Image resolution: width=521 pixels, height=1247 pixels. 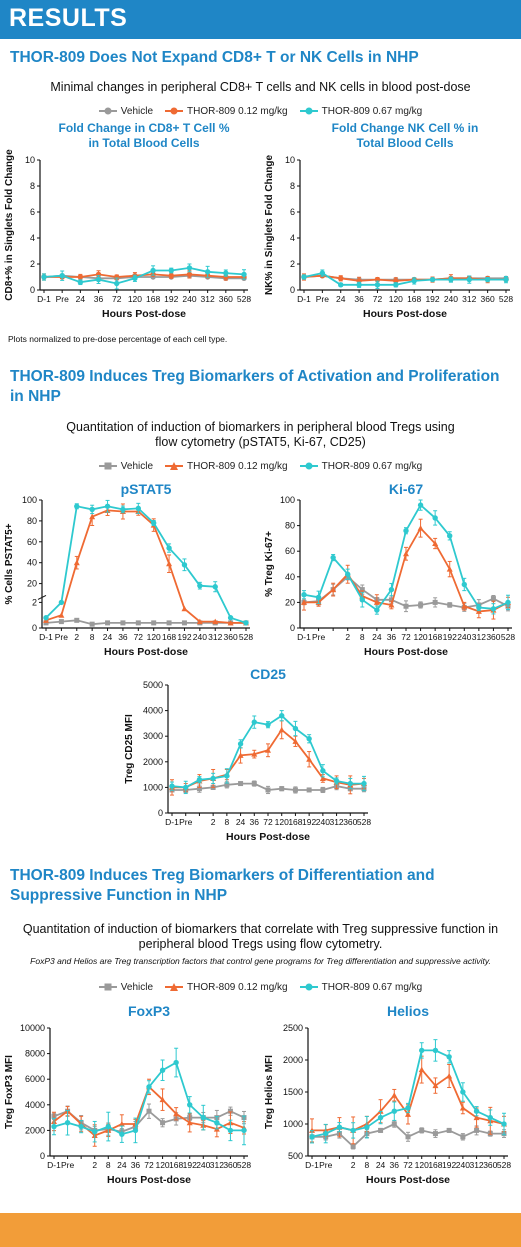 What do you see at coordinates (353, 1165) in the screenshot?
I see `x-tick-label: 2` at bounding box center [353, 1165].